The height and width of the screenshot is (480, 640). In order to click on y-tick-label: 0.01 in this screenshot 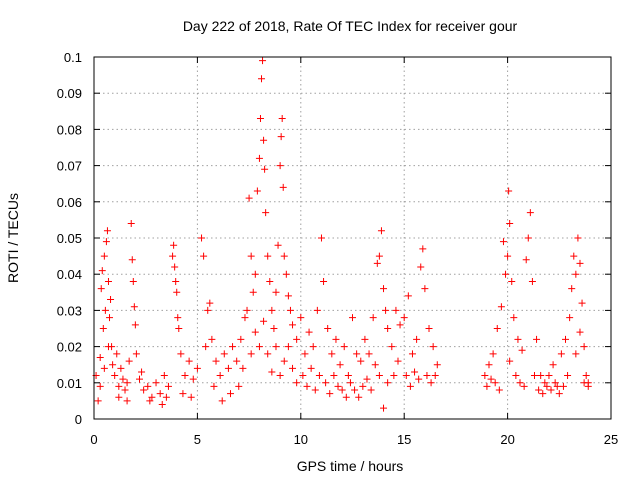, I will do `click(69, 383)`.